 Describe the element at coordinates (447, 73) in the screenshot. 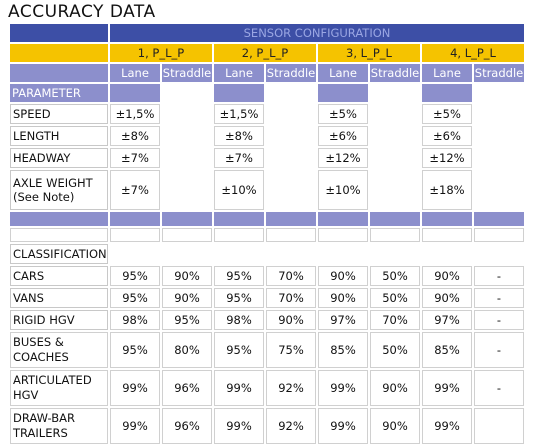

I see `col-lane-4: Lane` at that location.